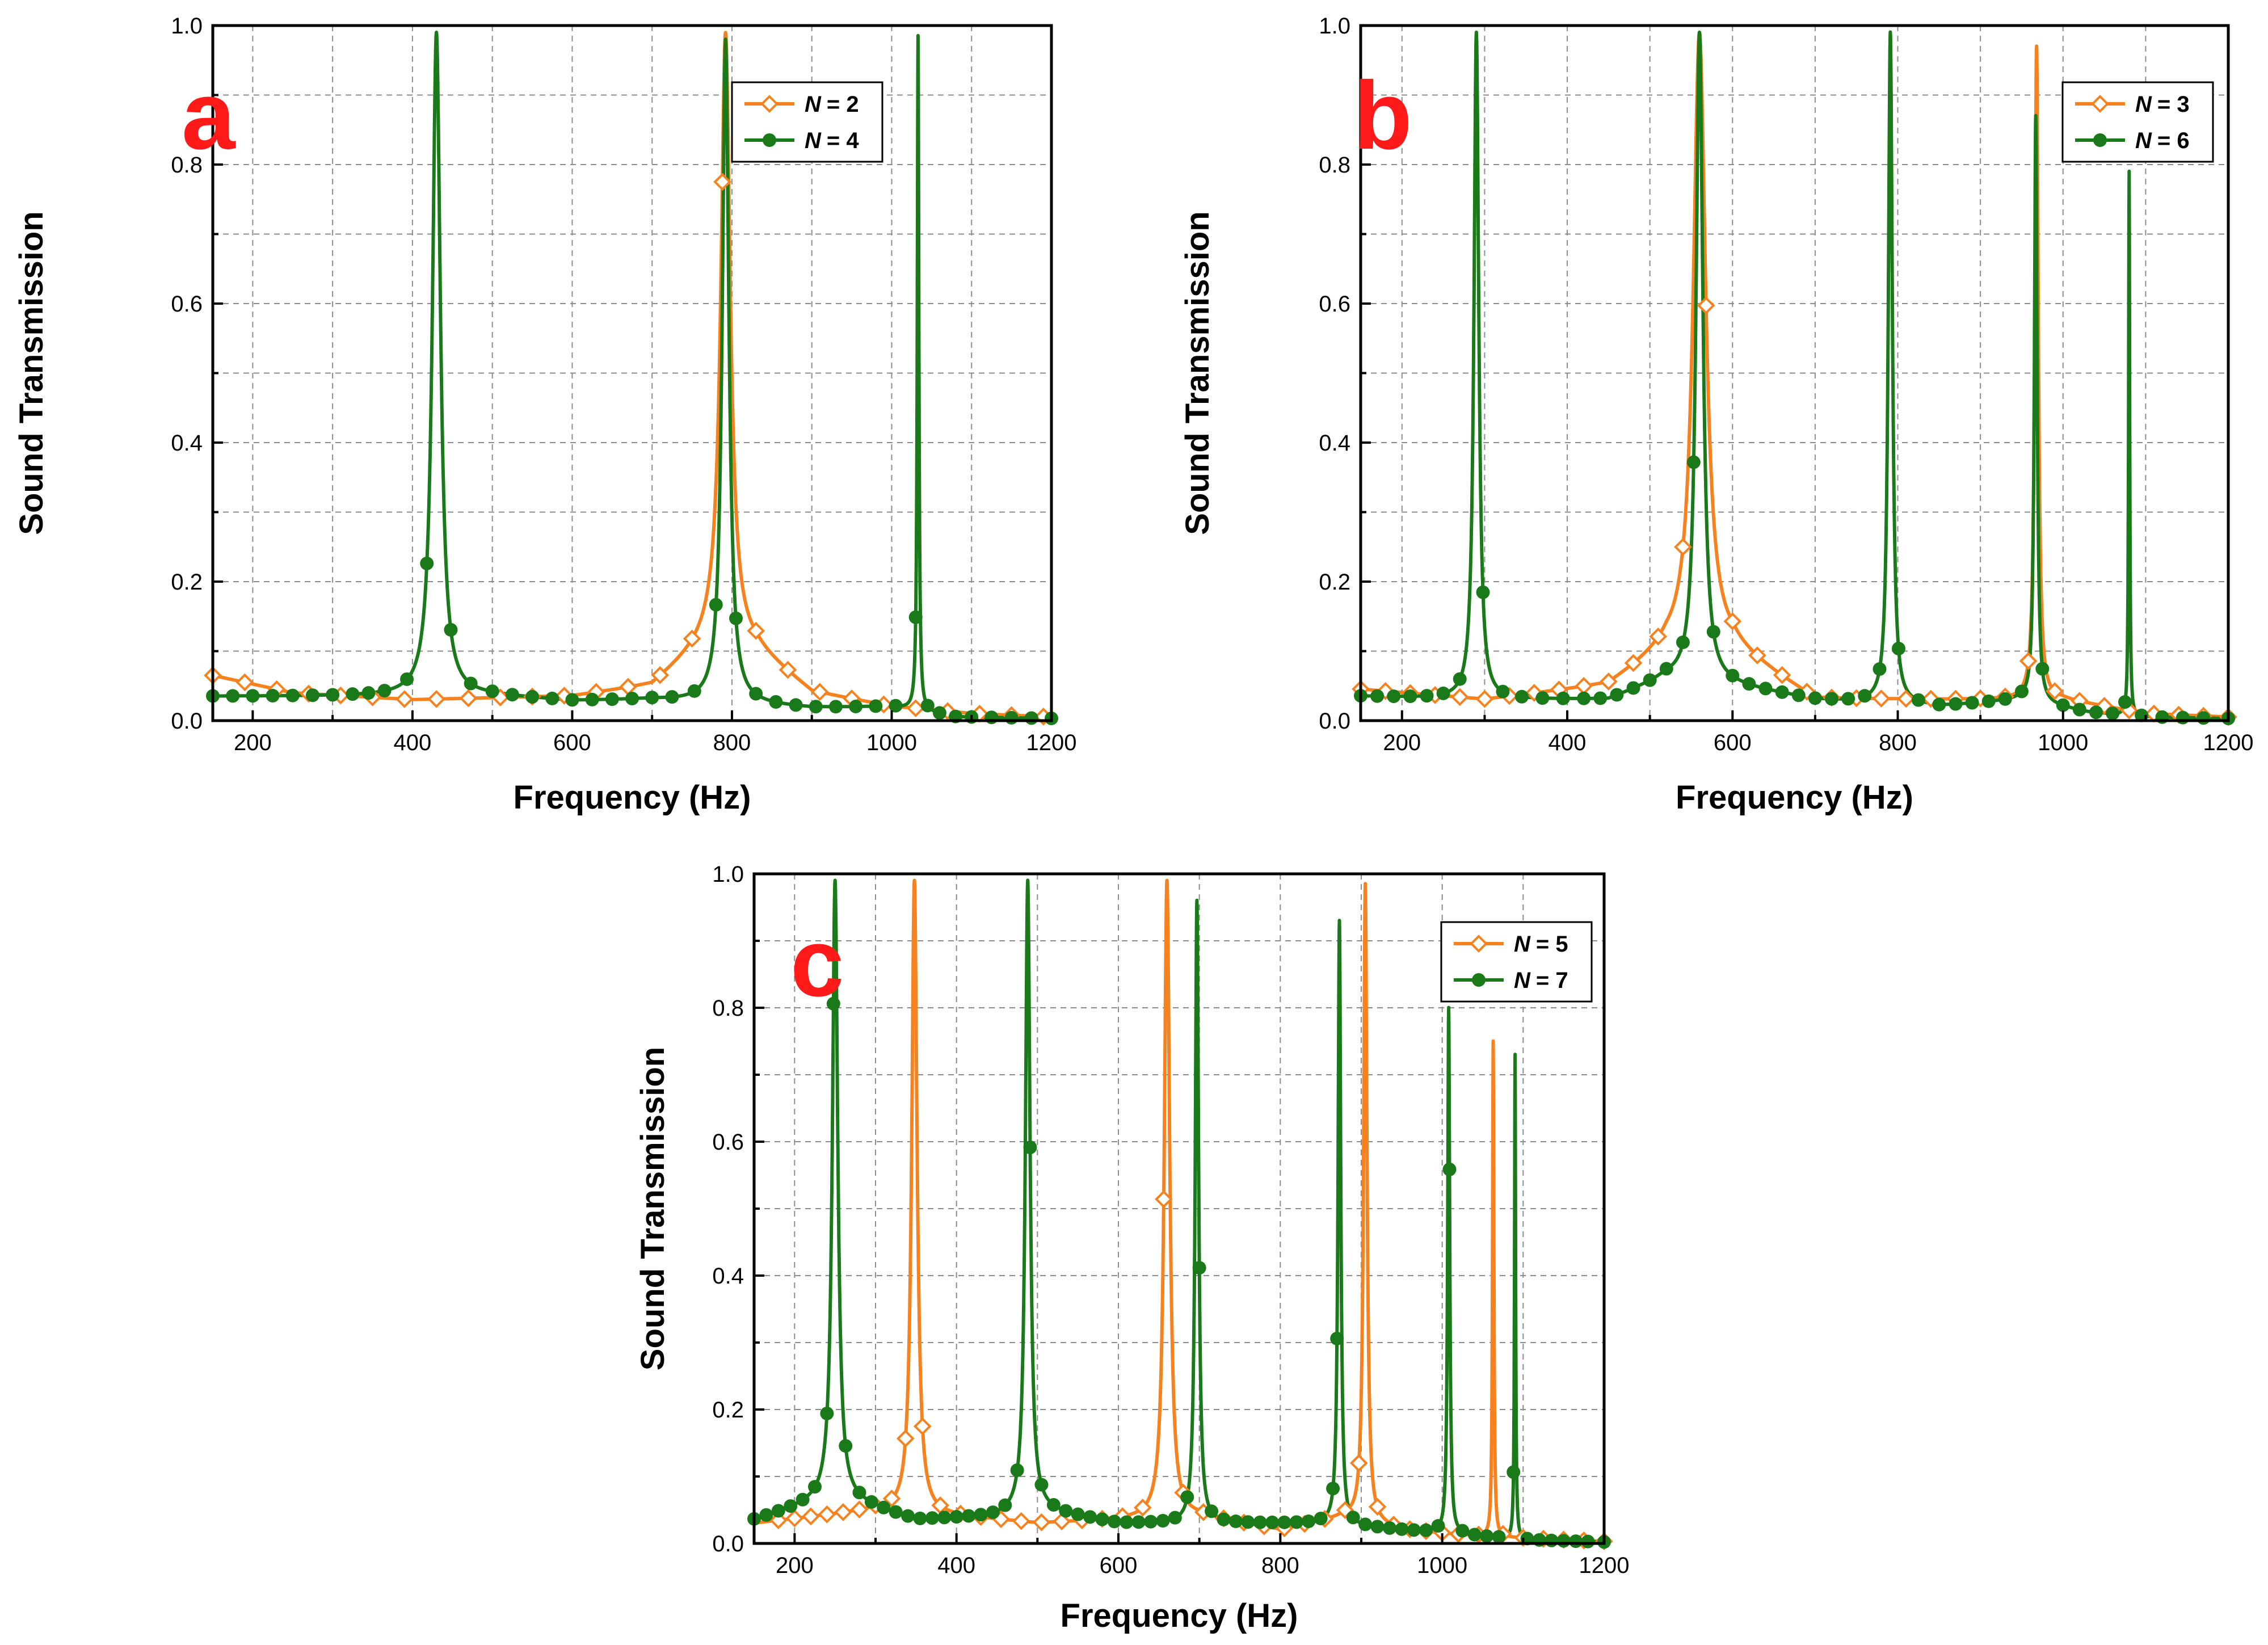 This screenshot has height=1645, width=2268. I want to click on x-axis-title: Frequency (Hz), so click(633, 797).